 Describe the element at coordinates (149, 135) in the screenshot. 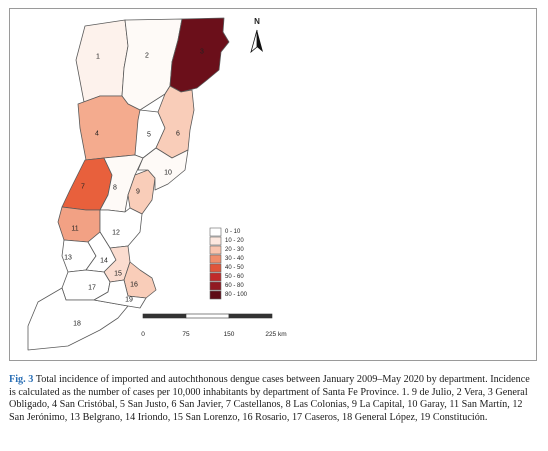

I see `department-number-5: 5` at that location.